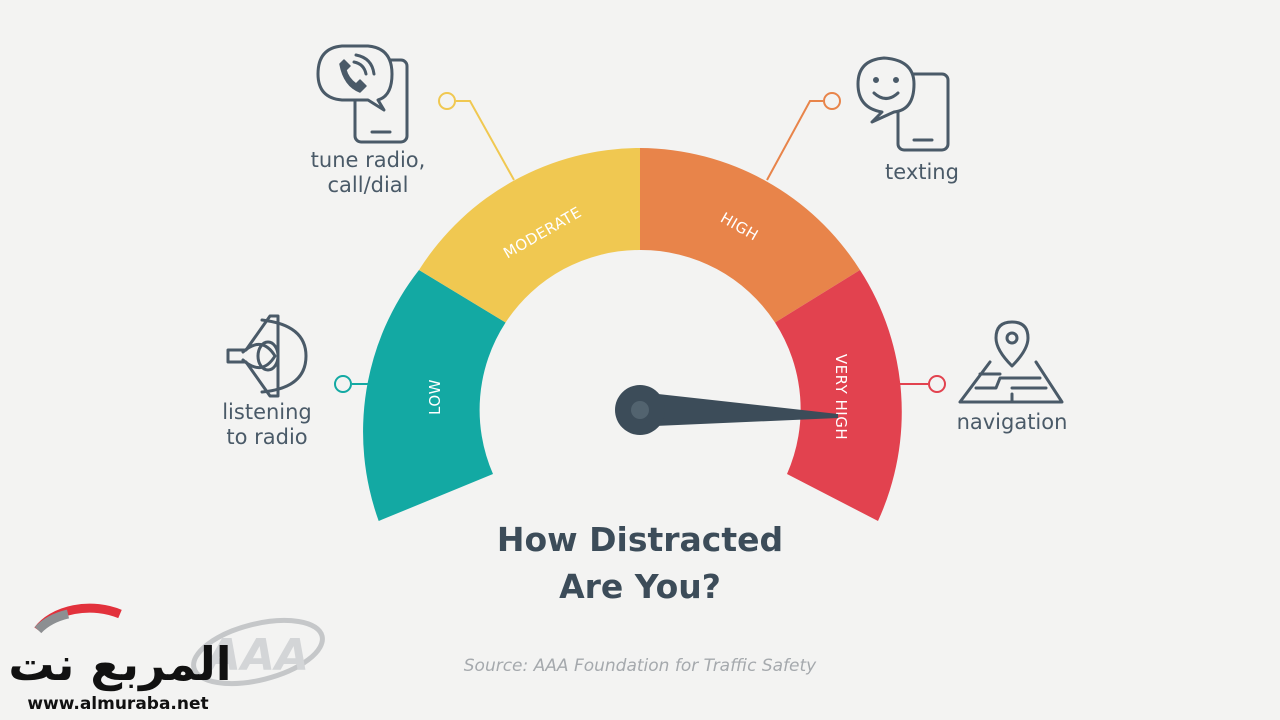  I want to click on callout-label-navigation: navigation, so click(1012, 422).